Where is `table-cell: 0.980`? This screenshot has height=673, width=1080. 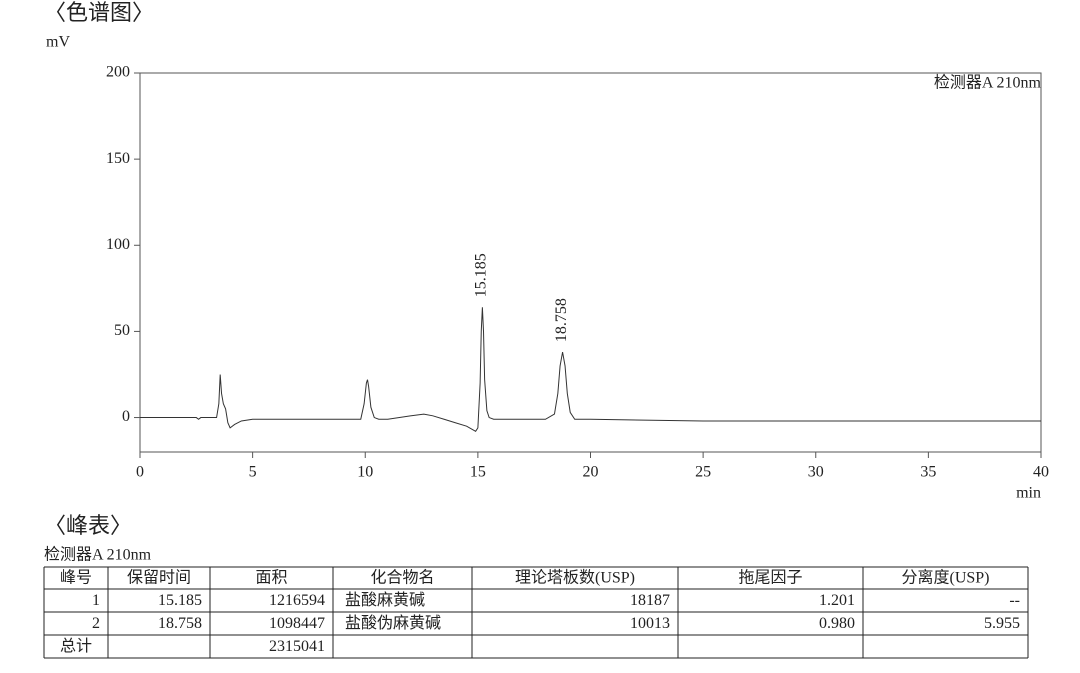 table-cell: 0.980 is located at coordinates (837, 623).